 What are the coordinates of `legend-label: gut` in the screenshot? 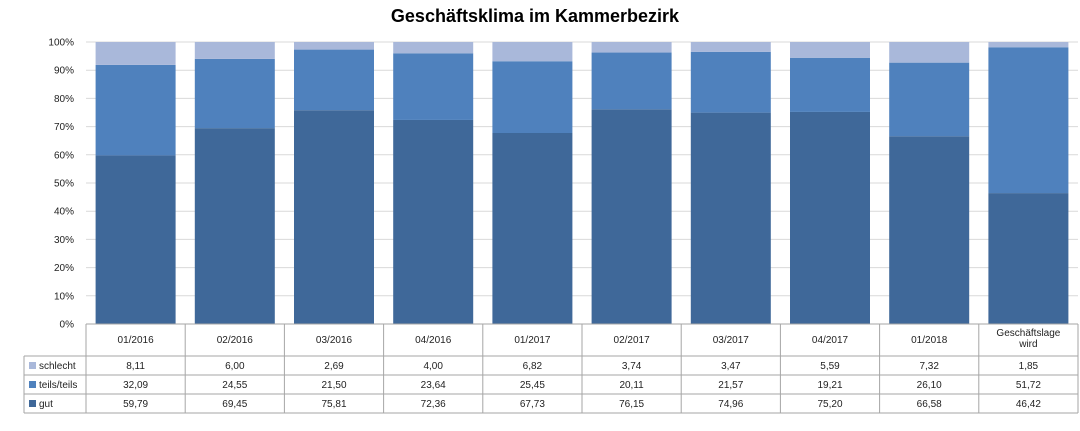 It's located at (46, 404).